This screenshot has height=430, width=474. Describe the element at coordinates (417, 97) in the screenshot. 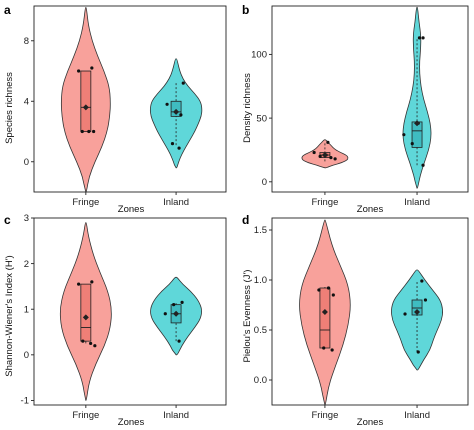

I see `violin-inland` at that location.